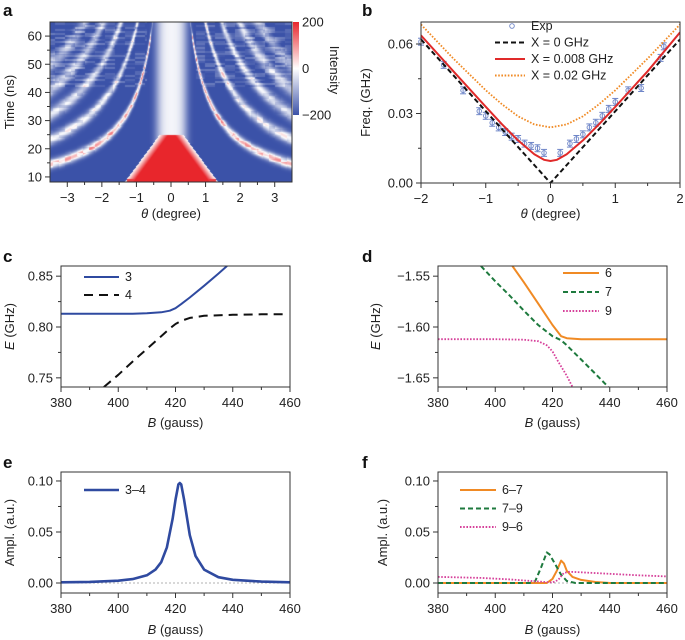 The width and height of the screenshot is (685, 640). Describe the element at coordinates (9, 102) in the screenshot. I see `y-axis-label: Time (ns)` at that location.